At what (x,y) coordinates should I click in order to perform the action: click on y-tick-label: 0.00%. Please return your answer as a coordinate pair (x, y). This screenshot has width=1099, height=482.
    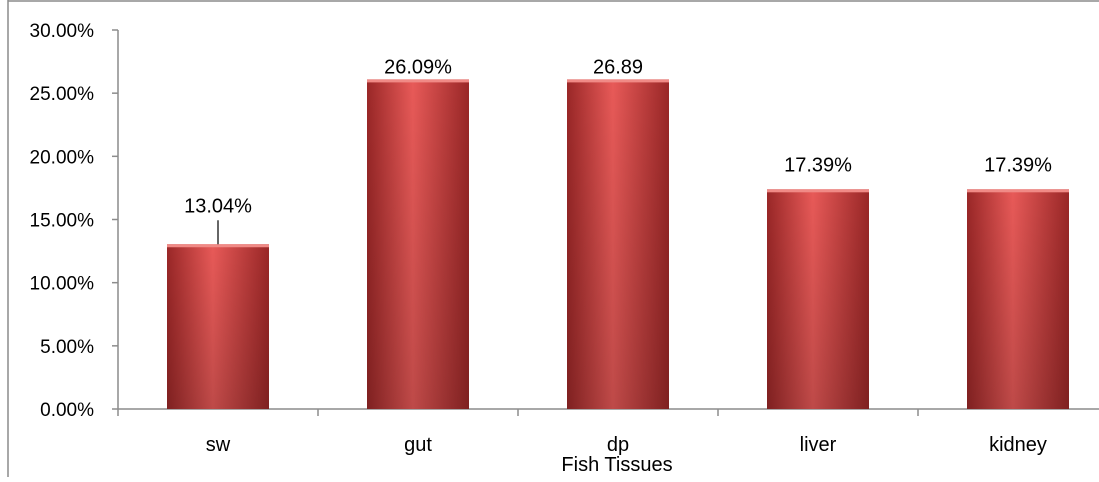
    Looking at the image, I should click on (67, 410).